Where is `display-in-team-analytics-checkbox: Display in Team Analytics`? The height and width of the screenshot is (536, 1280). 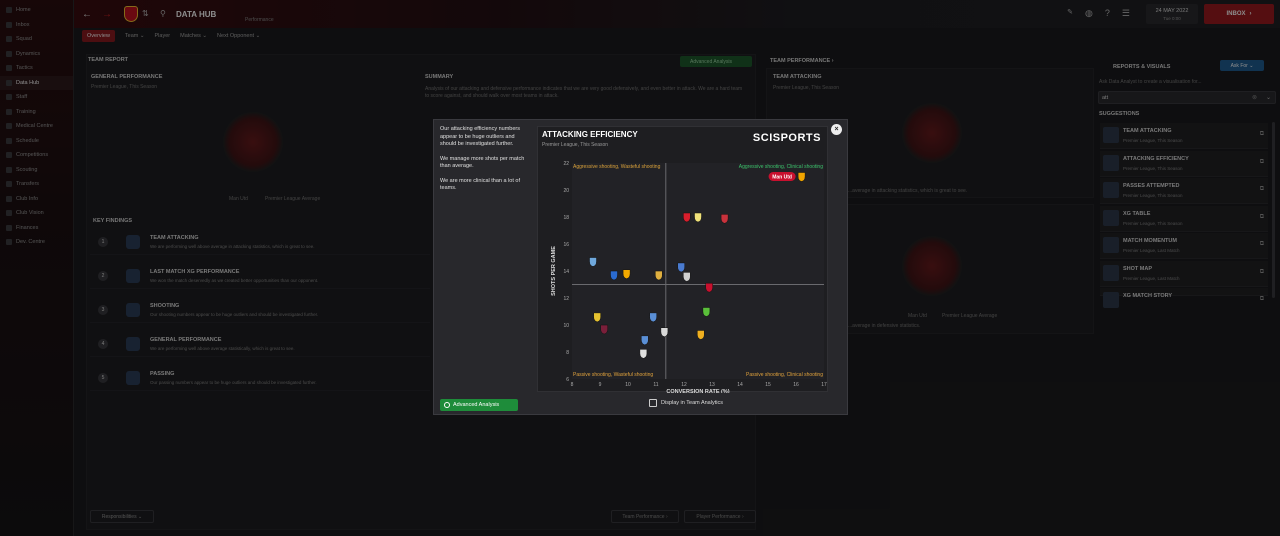
display-in-team-analytics-checkbox: Display in Team Analytics is located at coordinates (686, 403).